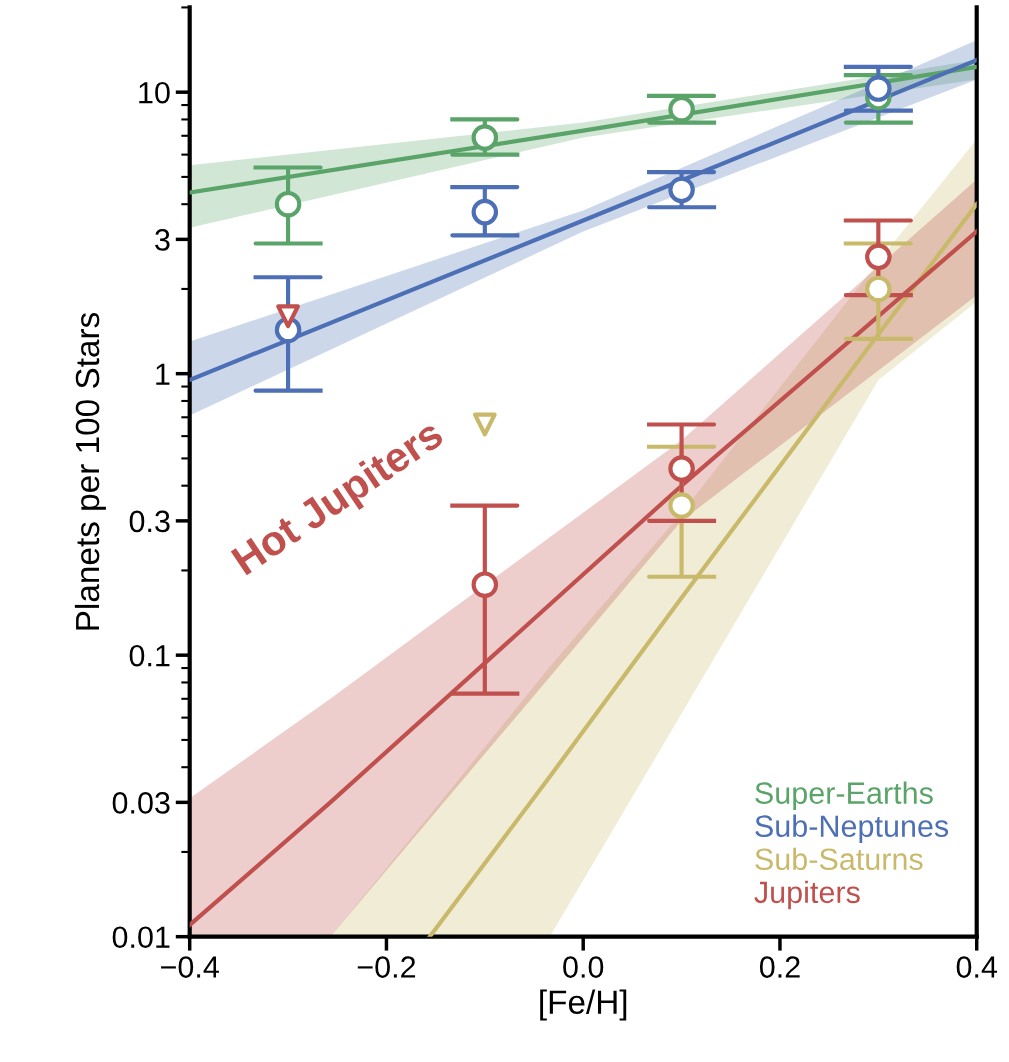  Describe the element at coordinates (154, 92) in the screenshot. I see `y-tick-label: 10` at that location.